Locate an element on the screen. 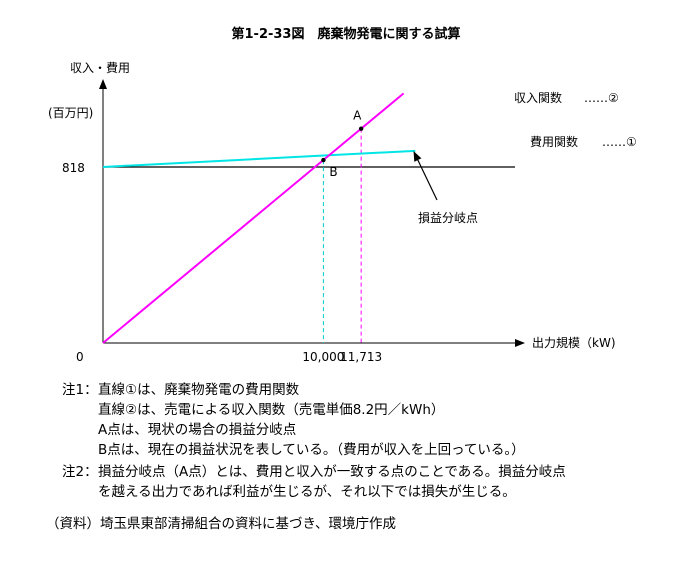 This screenshot has width=693, height=562. series-cost-line is located at coordinates (259, 158).